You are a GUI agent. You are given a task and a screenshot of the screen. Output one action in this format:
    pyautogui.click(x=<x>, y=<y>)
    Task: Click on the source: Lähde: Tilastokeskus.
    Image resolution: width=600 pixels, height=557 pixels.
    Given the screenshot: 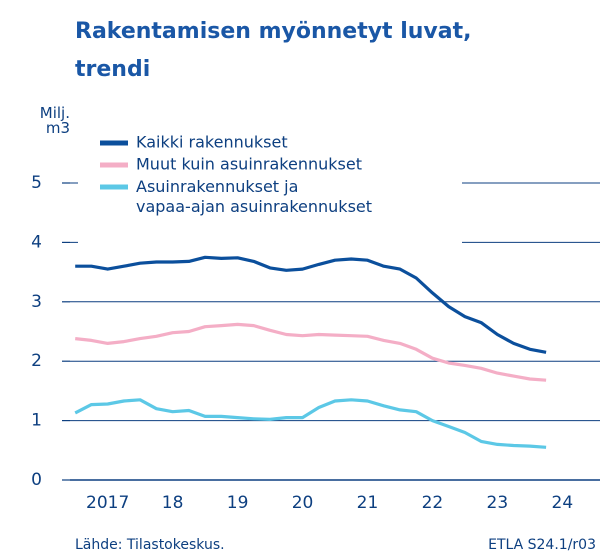 What is the action you would take?
    pyautogui.click(x=150, y=545)
    